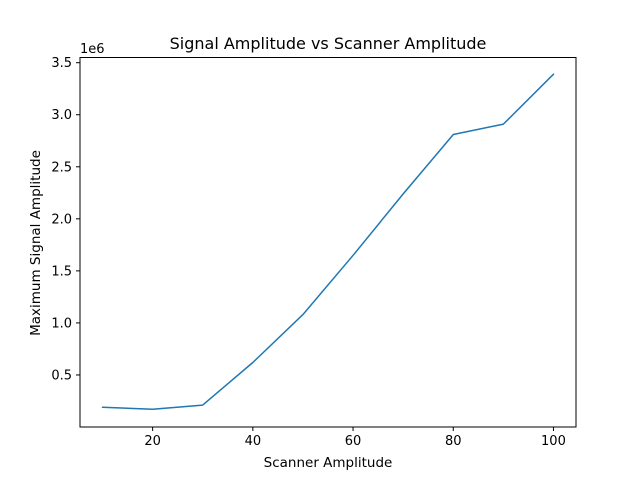 This screenshot has width=640, height=480. I want to click on x-tick-label: 80, so click(453, 441).